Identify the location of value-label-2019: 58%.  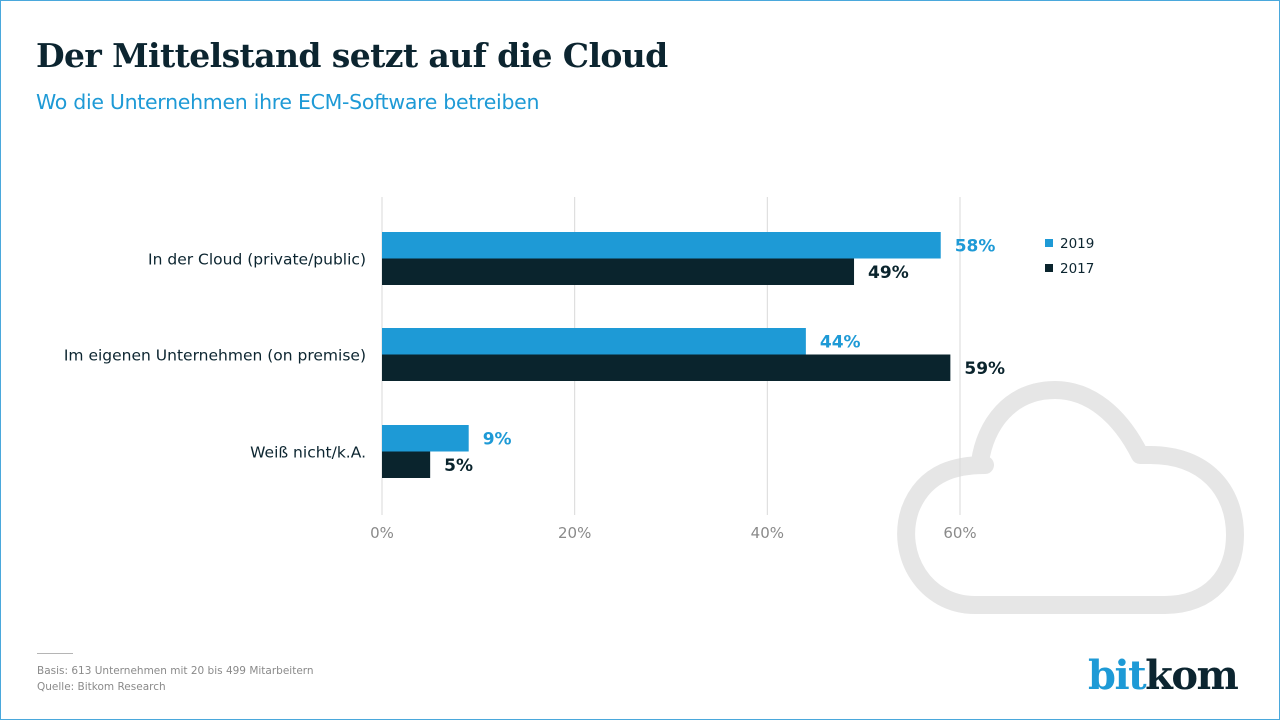
(975, 246).